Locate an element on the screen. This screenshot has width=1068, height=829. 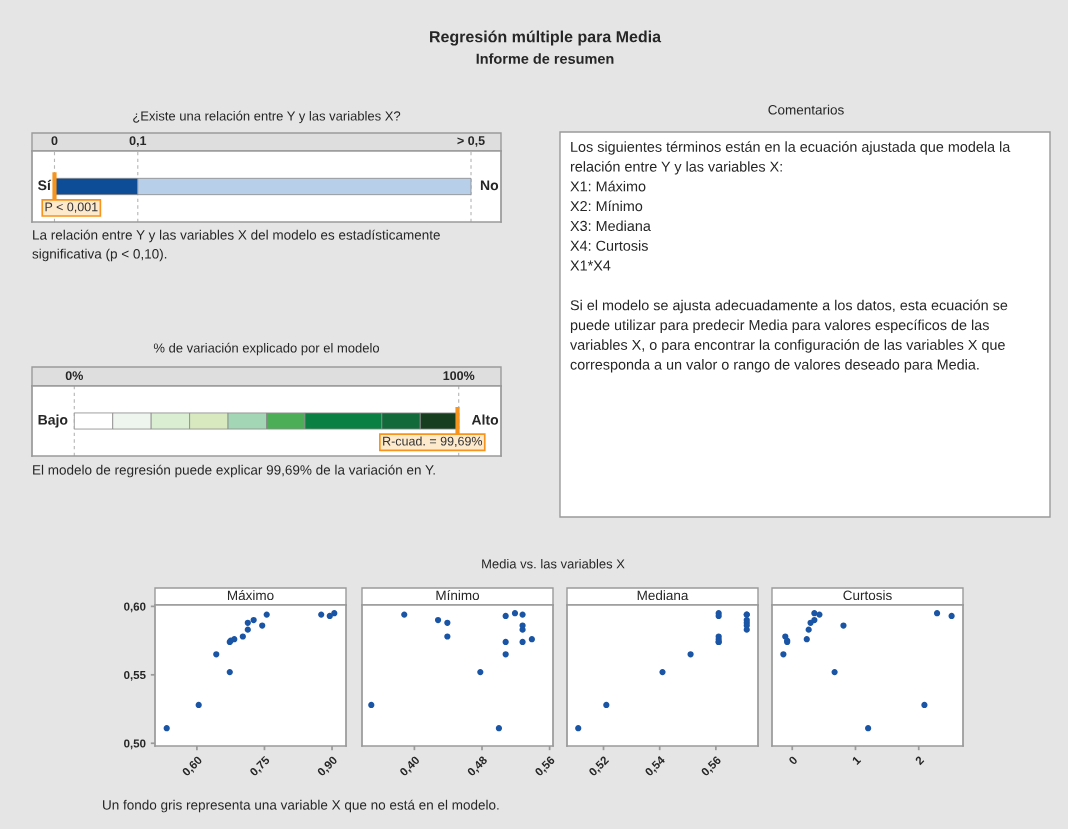
chart-title: Máximo is located at coordinates (250, 595).